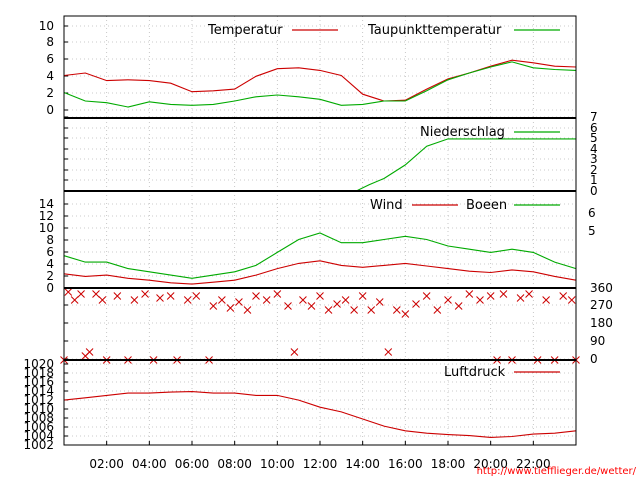 The image size is (640, 480). What do you see at coordinates (533, 464) in the screenshot?
I see `x-tick-label: 22:00` at bounding box center [533, 464].